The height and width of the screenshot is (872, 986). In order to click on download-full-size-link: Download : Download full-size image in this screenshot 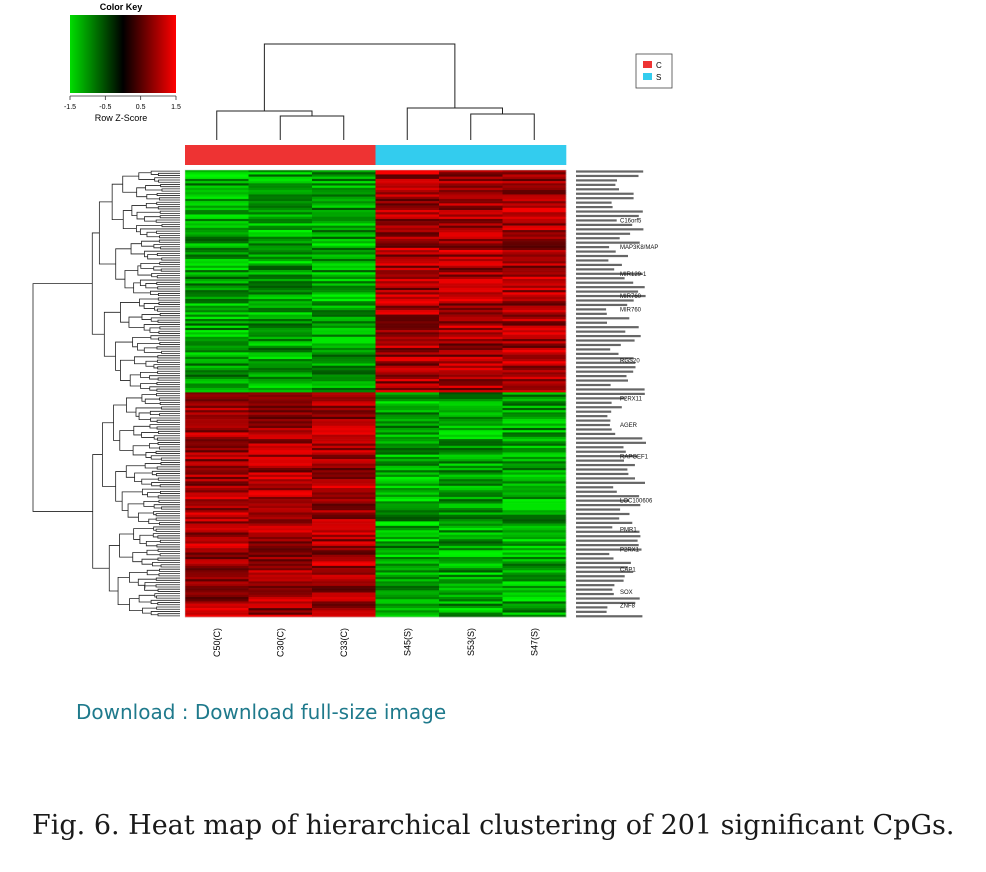, I will do `click(261, 712)`.